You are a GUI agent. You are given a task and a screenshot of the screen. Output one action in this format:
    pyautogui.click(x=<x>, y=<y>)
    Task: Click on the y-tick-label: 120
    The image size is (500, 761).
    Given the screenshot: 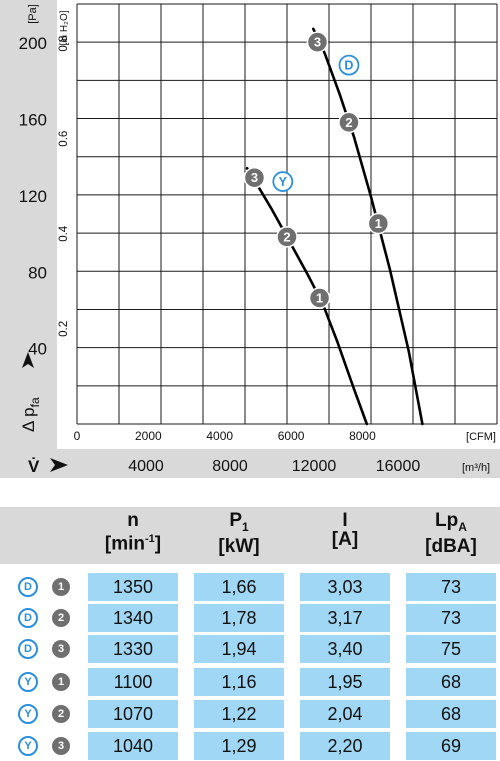 What is the action you would take?
    pyautogui.click(x=33, y=196)
    